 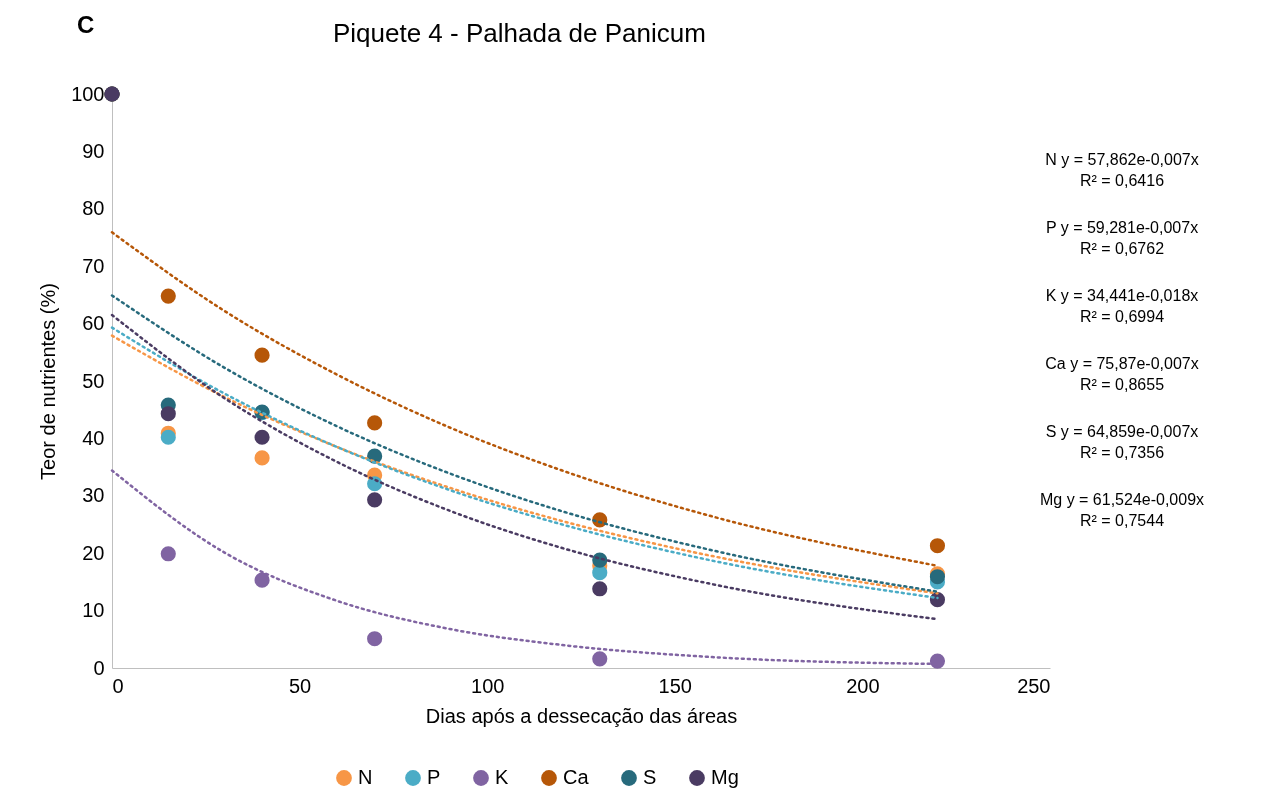 What do you see at coordinates (1122, 510) in the screenshot?
I see `annotation: Mg y = 61,524e-0,009x R² = 0,7544` at bounding box center [1122, 510].